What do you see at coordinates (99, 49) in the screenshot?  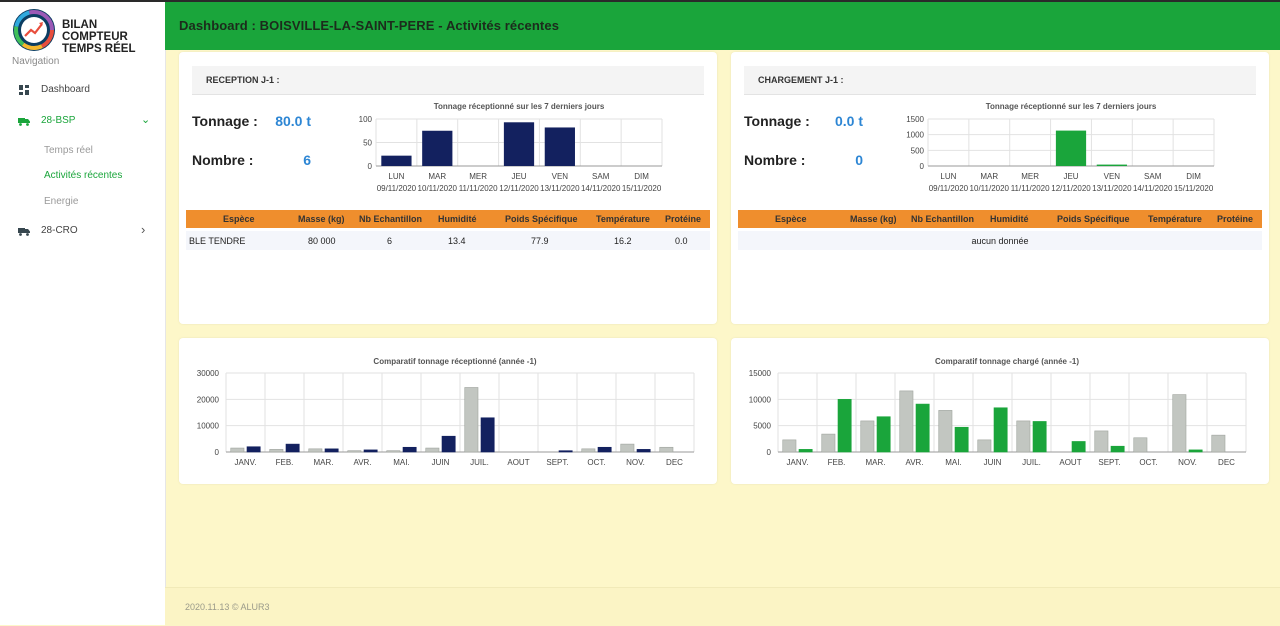 I see `brand-line-2: TEMPS RÉEL` at bounding box center [99, 49].